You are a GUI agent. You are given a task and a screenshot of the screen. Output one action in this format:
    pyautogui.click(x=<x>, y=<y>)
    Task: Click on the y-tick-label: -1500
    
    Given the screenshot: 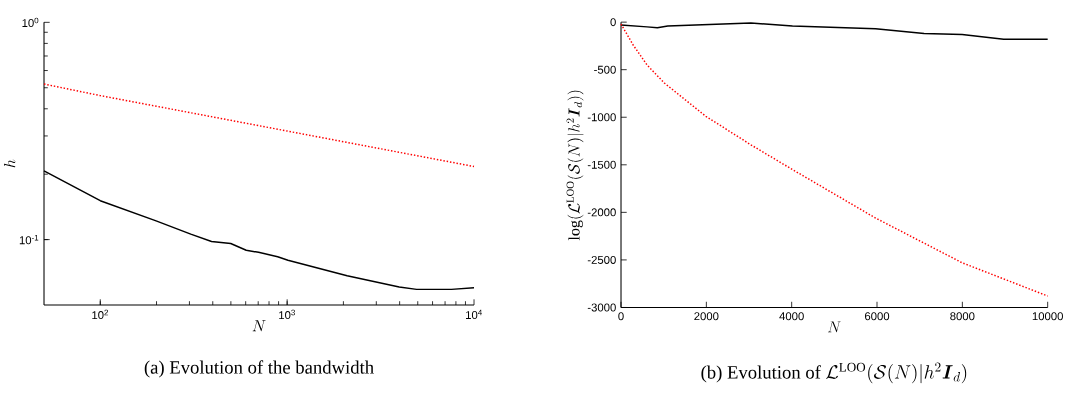 What is the action you would take?
    pyautogui.click(x=601, y=164)
    